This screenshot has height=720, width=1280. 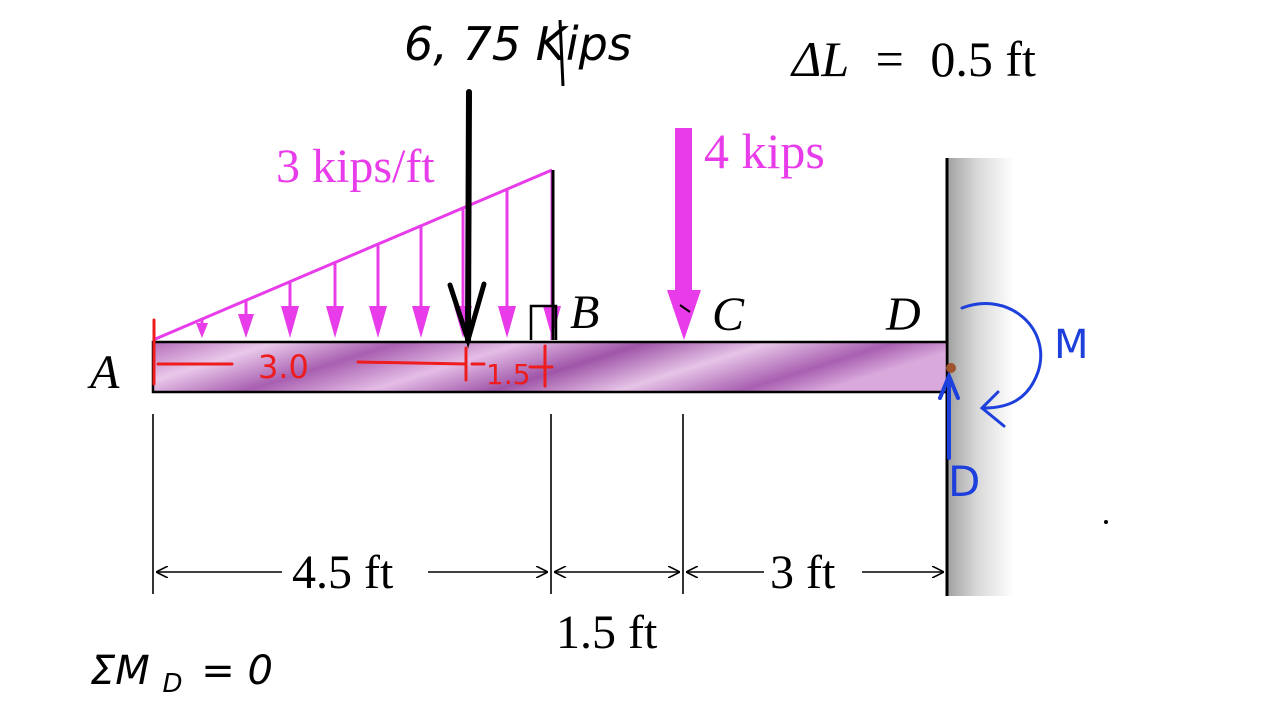 I want to click on resultant-force-label: 6, 75 Kips, so click(x=518, y=44).